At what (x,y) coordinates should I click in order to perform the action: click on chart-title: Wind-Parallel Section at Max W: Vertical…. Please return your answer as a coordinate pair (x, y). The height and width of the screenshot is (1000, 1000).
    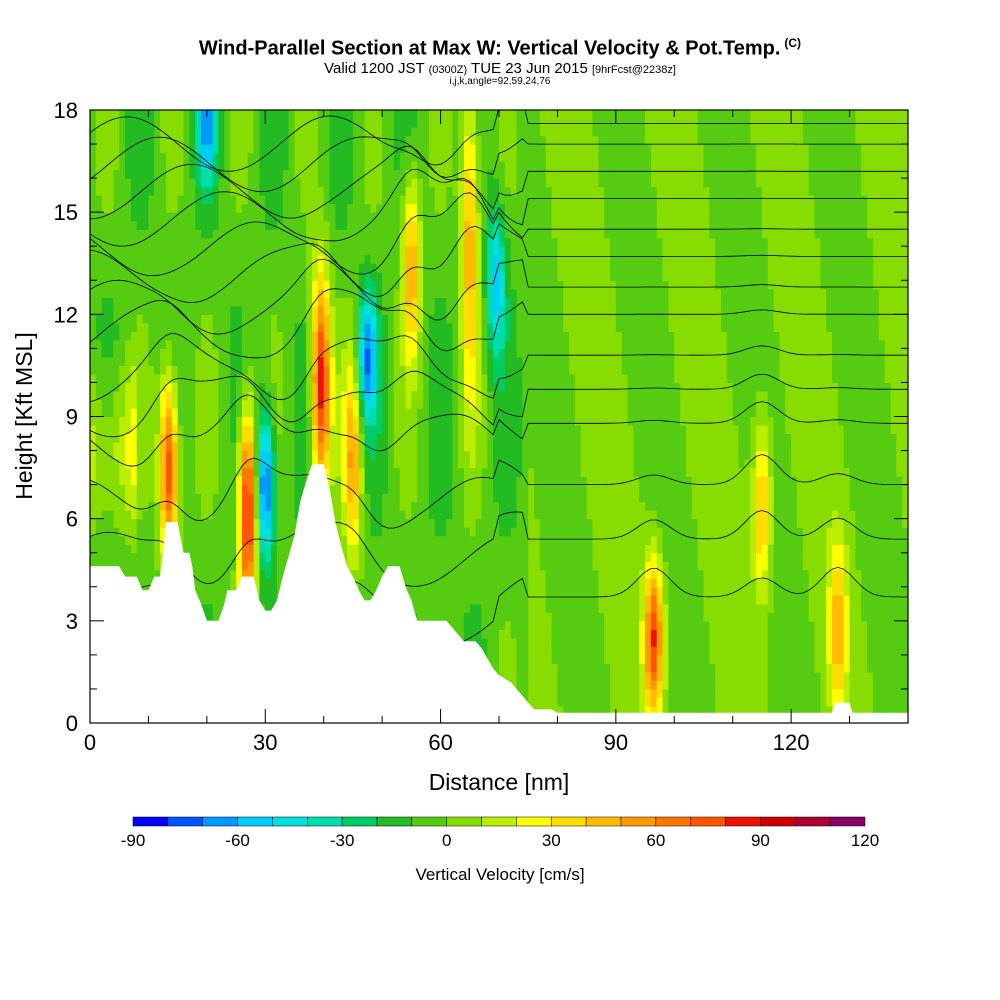
    Looking at the image, I should click on (500, 48).